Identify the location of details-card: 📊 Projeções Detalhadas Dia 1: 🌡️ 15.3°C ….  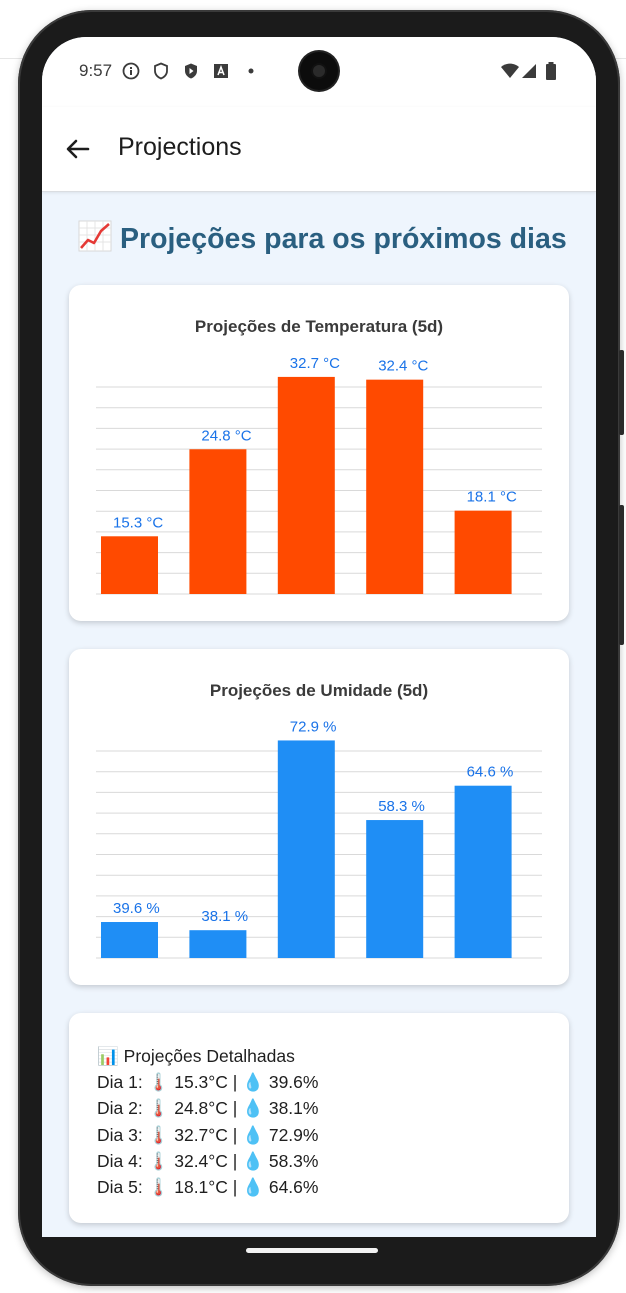
(319, 1118).